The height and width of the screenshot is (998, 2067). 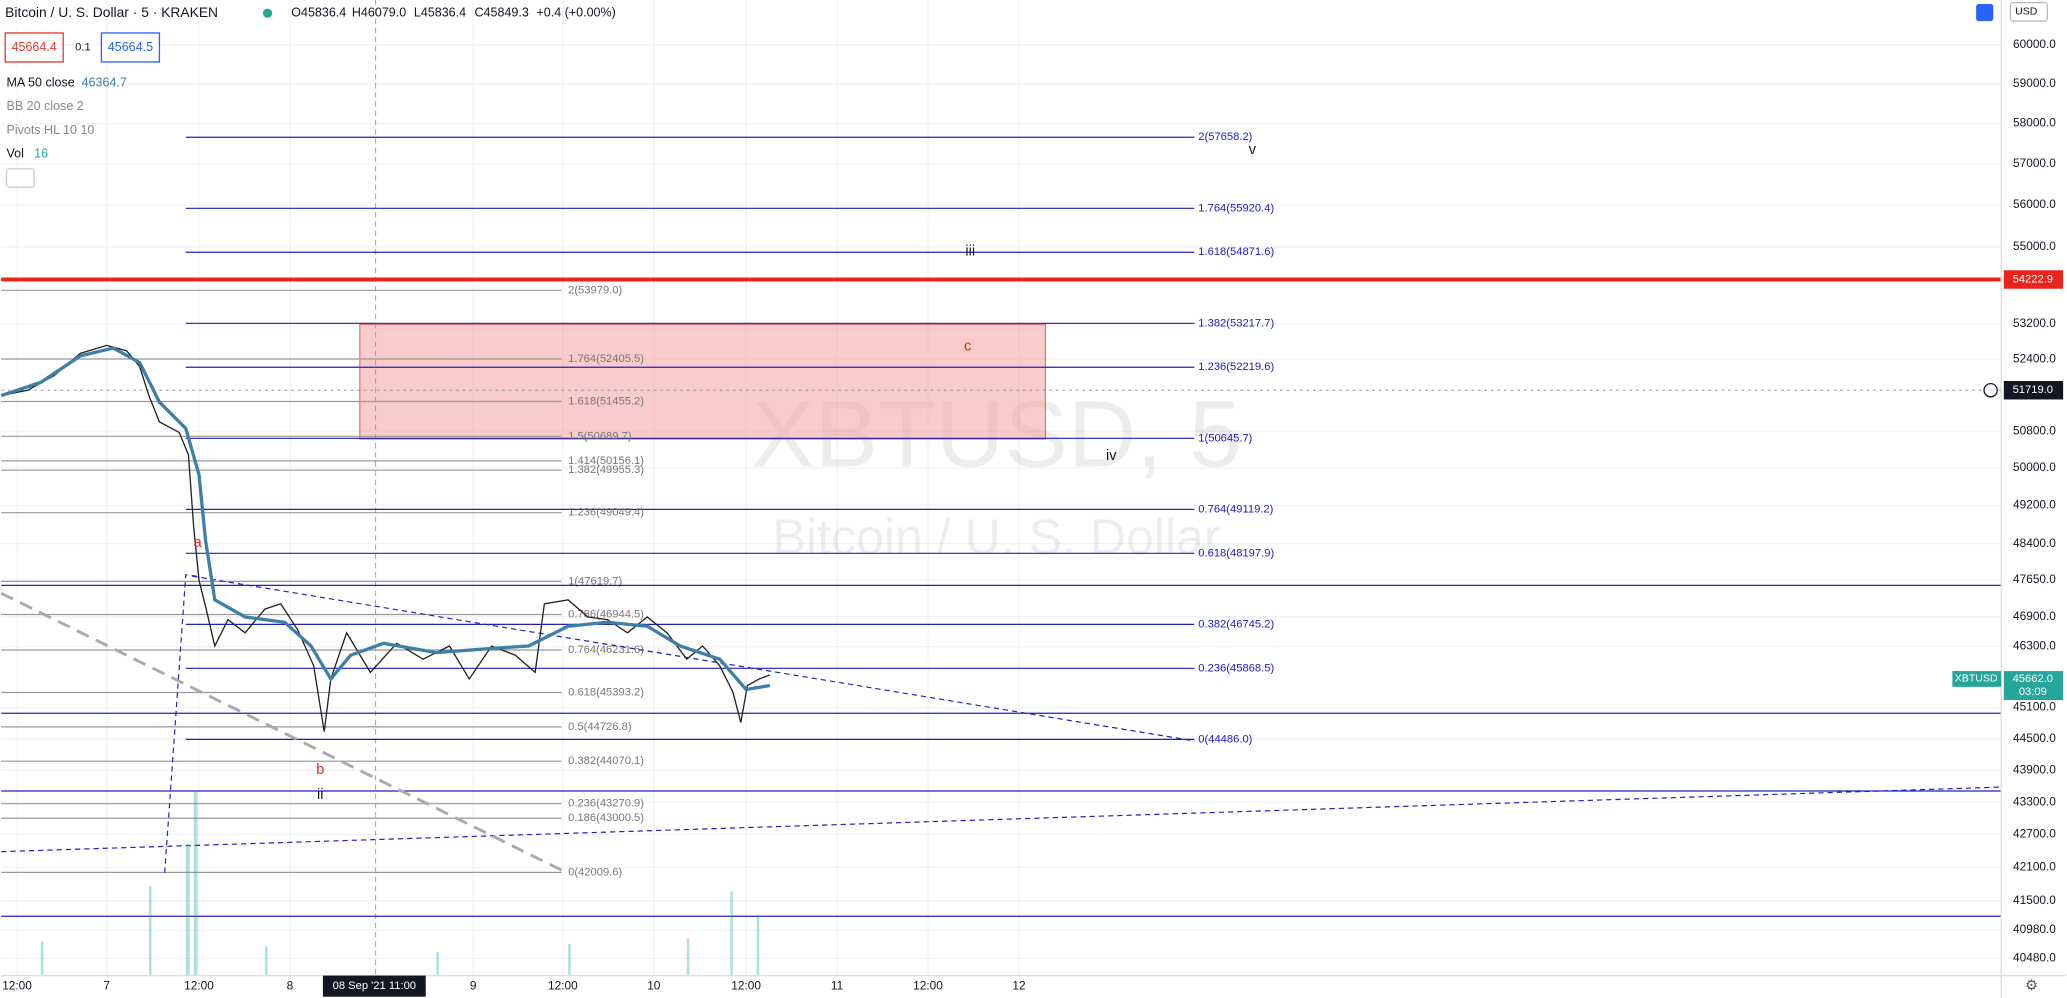 I want to click on fib-label: 1(50645.7), so click(x=1225, y=438).